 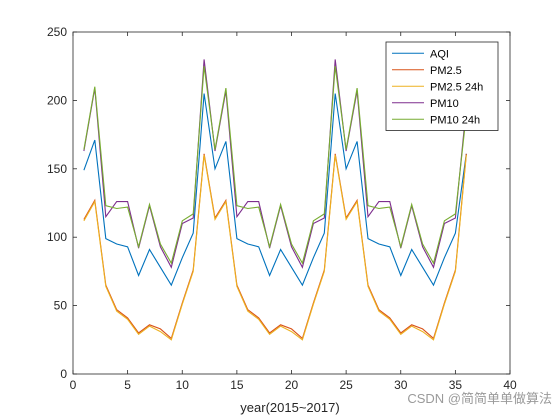 What do you see at coordinates (61, 306) in the screenshot?
I see `y-tick-label: 50` at bounding box center [61, 306].